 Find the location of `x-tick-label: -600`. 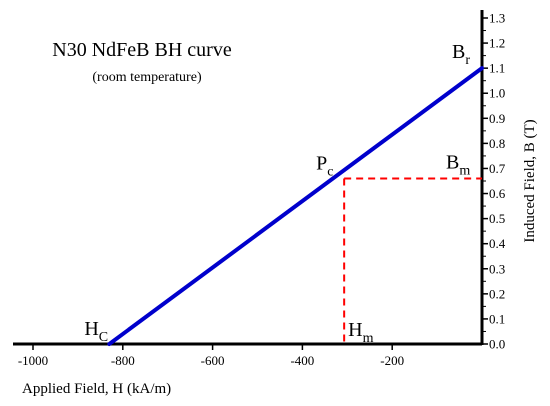

x-tick-label: -600 is located at coordinates (213, 360).